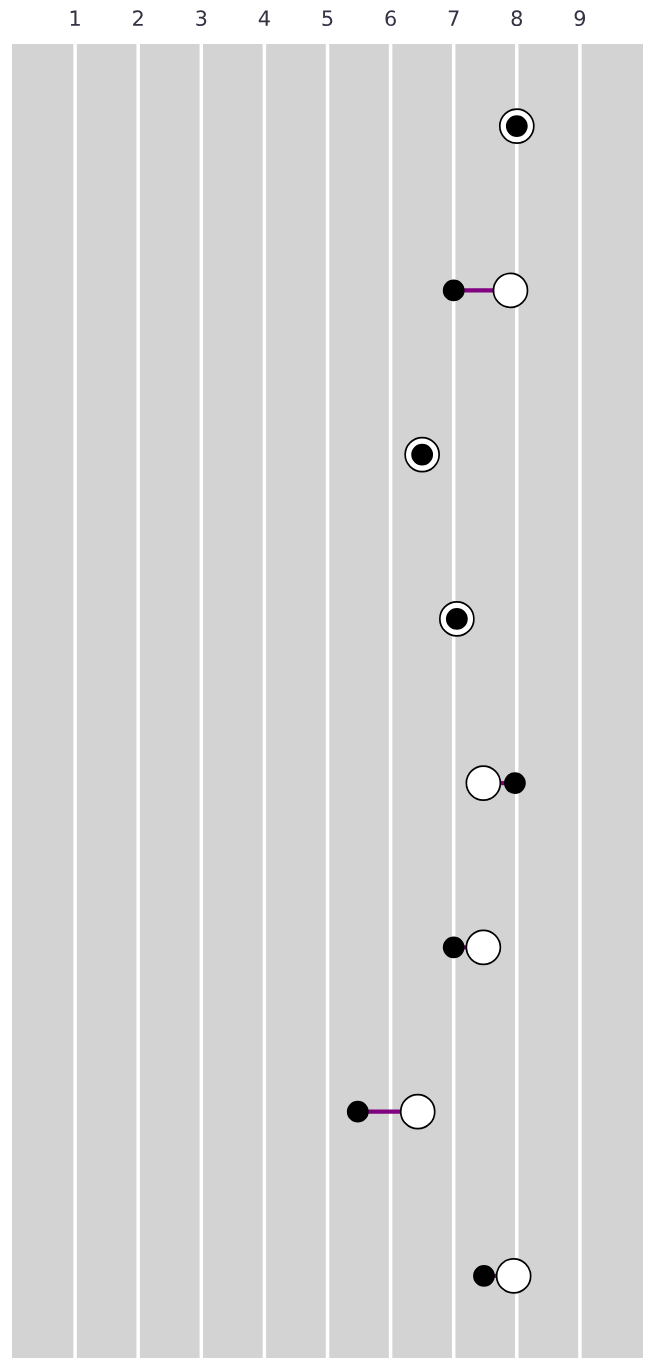  I want to click on x-tick-label: 6, so click(390, 18).